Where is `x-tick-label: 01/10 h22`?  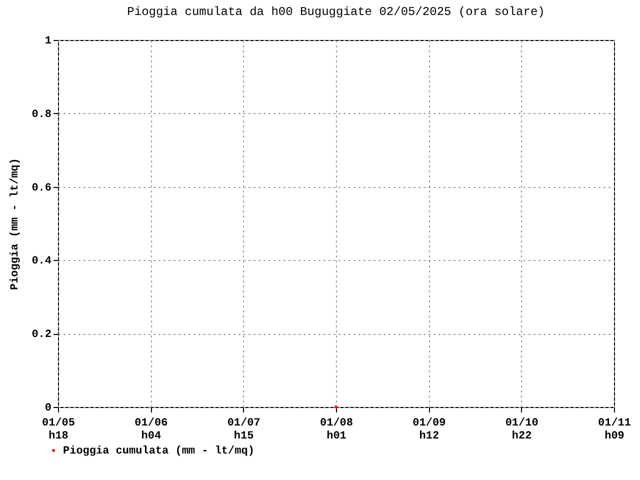 x-tick-label: 01/10 h22 is located at coordinates (521, 430).